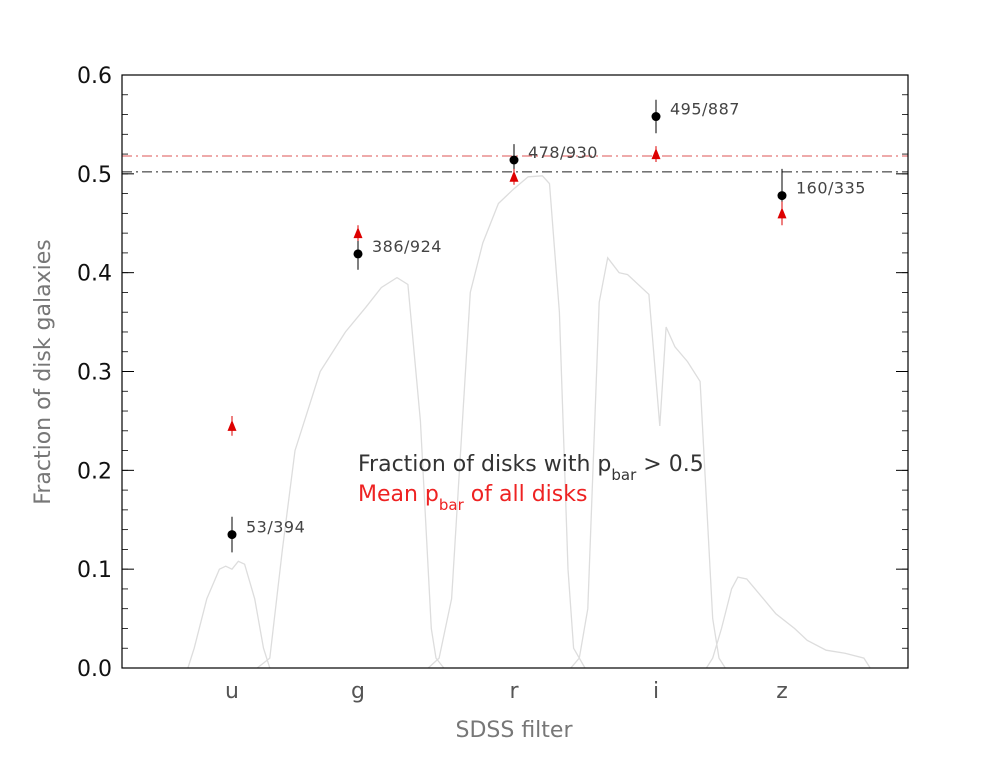 The image size is (984, 765). Describe the element at coordinates (43, 371) in the screenshot. I see `y-axis-title: Fraction of disk galaxies` at that location.